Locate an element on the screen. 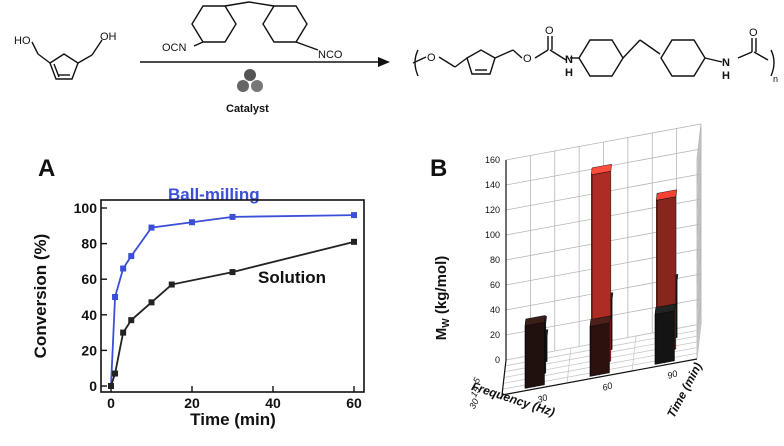  series-label-ball-milling: Ball-milling is located at coordinates (214, 194).